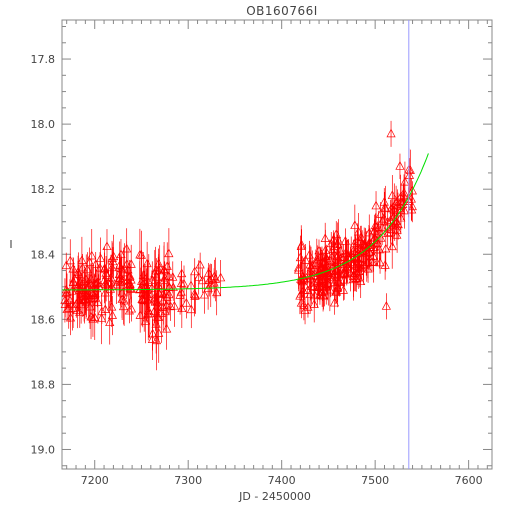 The height and width of the screenshot is (510, 510). I want to click on y-tick-label: 18.8, so click(43, 384).